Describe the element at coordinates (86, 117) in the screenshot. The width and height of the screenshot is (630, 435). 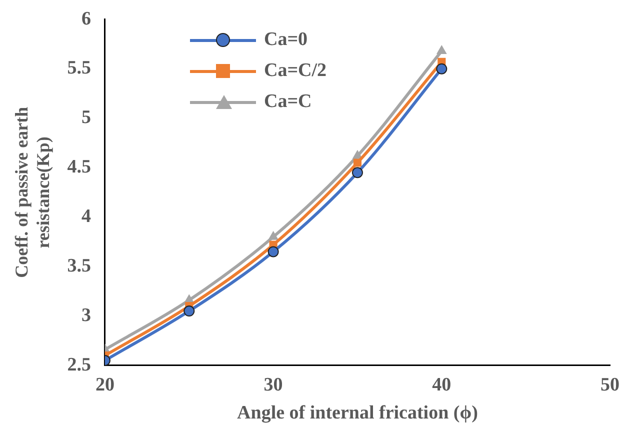
I see `y-tick-label: 5` at that location.